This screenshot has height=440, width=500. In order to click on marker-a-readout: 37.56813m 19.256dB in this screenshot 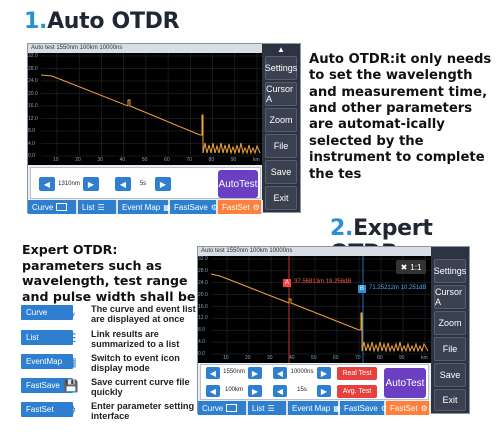, I will do `click(323, 282)`.